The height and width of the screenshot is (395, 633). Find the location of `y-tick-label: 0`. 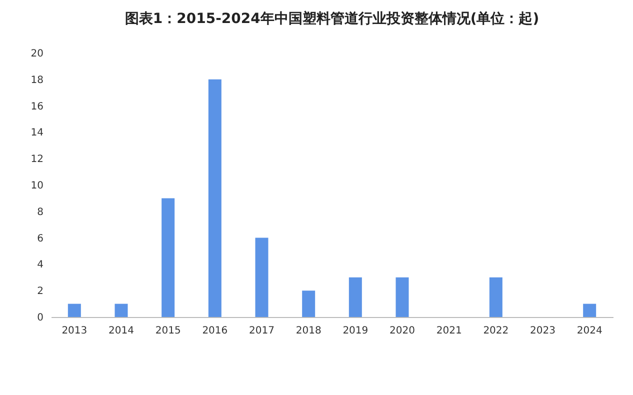

y-tick-label: 0 is located at coordinates (40, 318).